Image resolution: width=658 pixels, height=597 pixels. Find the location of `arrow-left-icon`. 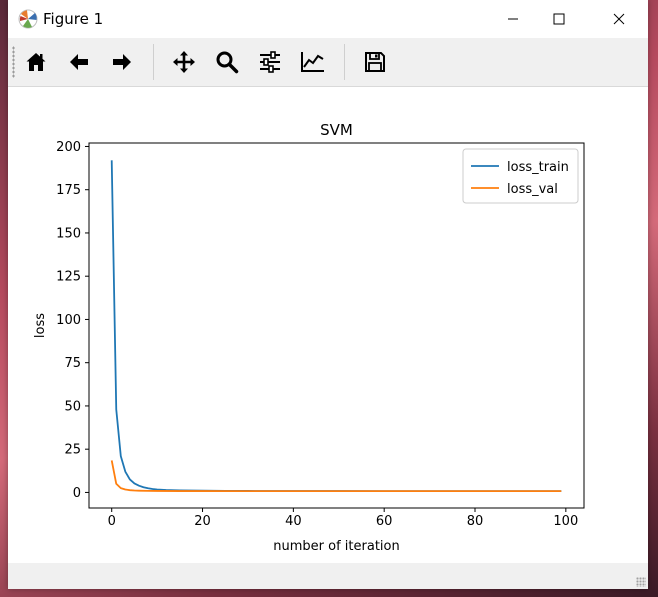

arrow-left-icon is located at coordinates (79, 62).